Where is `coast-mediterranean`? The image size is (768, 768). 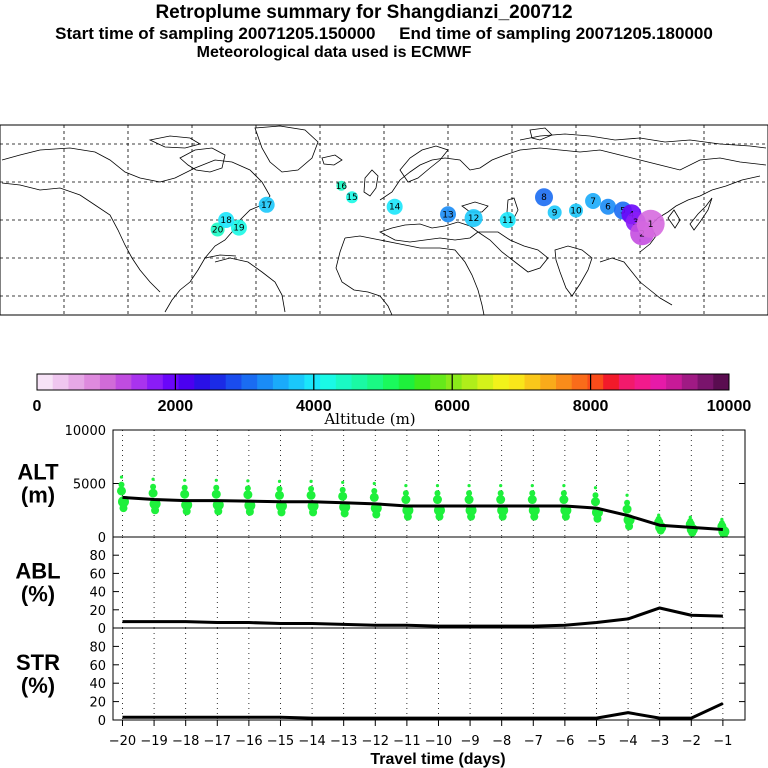
coast-mediterranean is located at coordinates (428, 232).